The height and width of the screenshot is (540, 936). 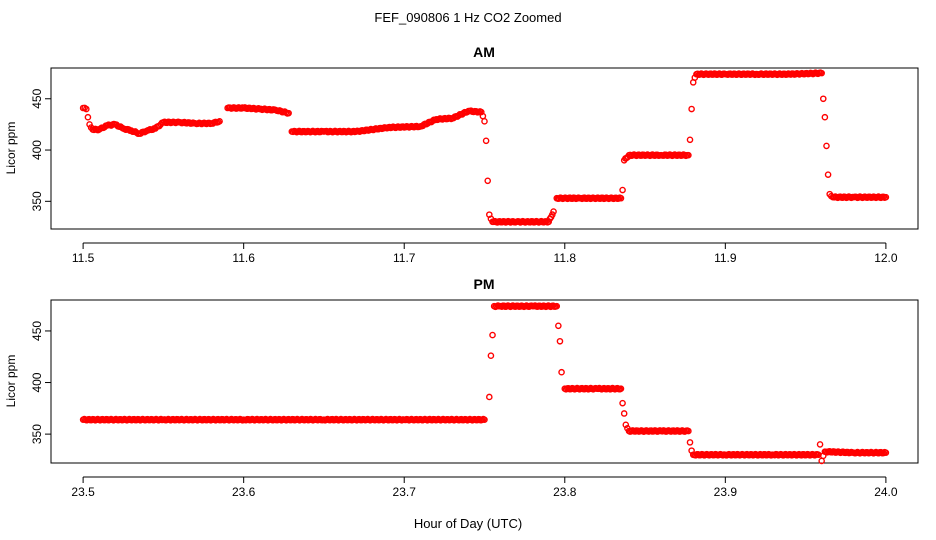 What do you see at coordinates (565, 492) in the screenshot?
I see `x-tick-label: 23.8` at bounding box center [565, 492].